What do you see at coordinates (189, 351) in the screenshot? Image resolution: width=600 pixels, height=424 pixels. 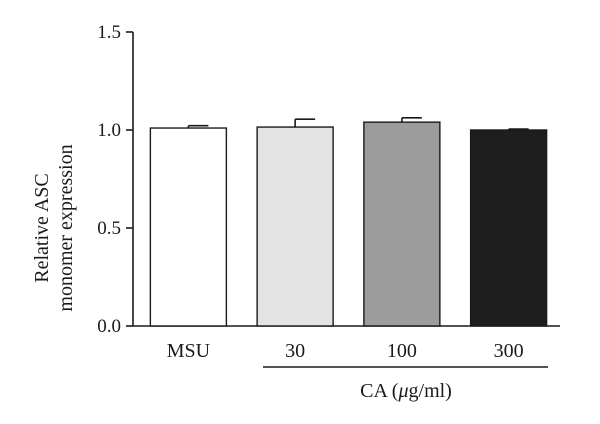 I see `category-label: MSU` at bounding box center [189, 351].